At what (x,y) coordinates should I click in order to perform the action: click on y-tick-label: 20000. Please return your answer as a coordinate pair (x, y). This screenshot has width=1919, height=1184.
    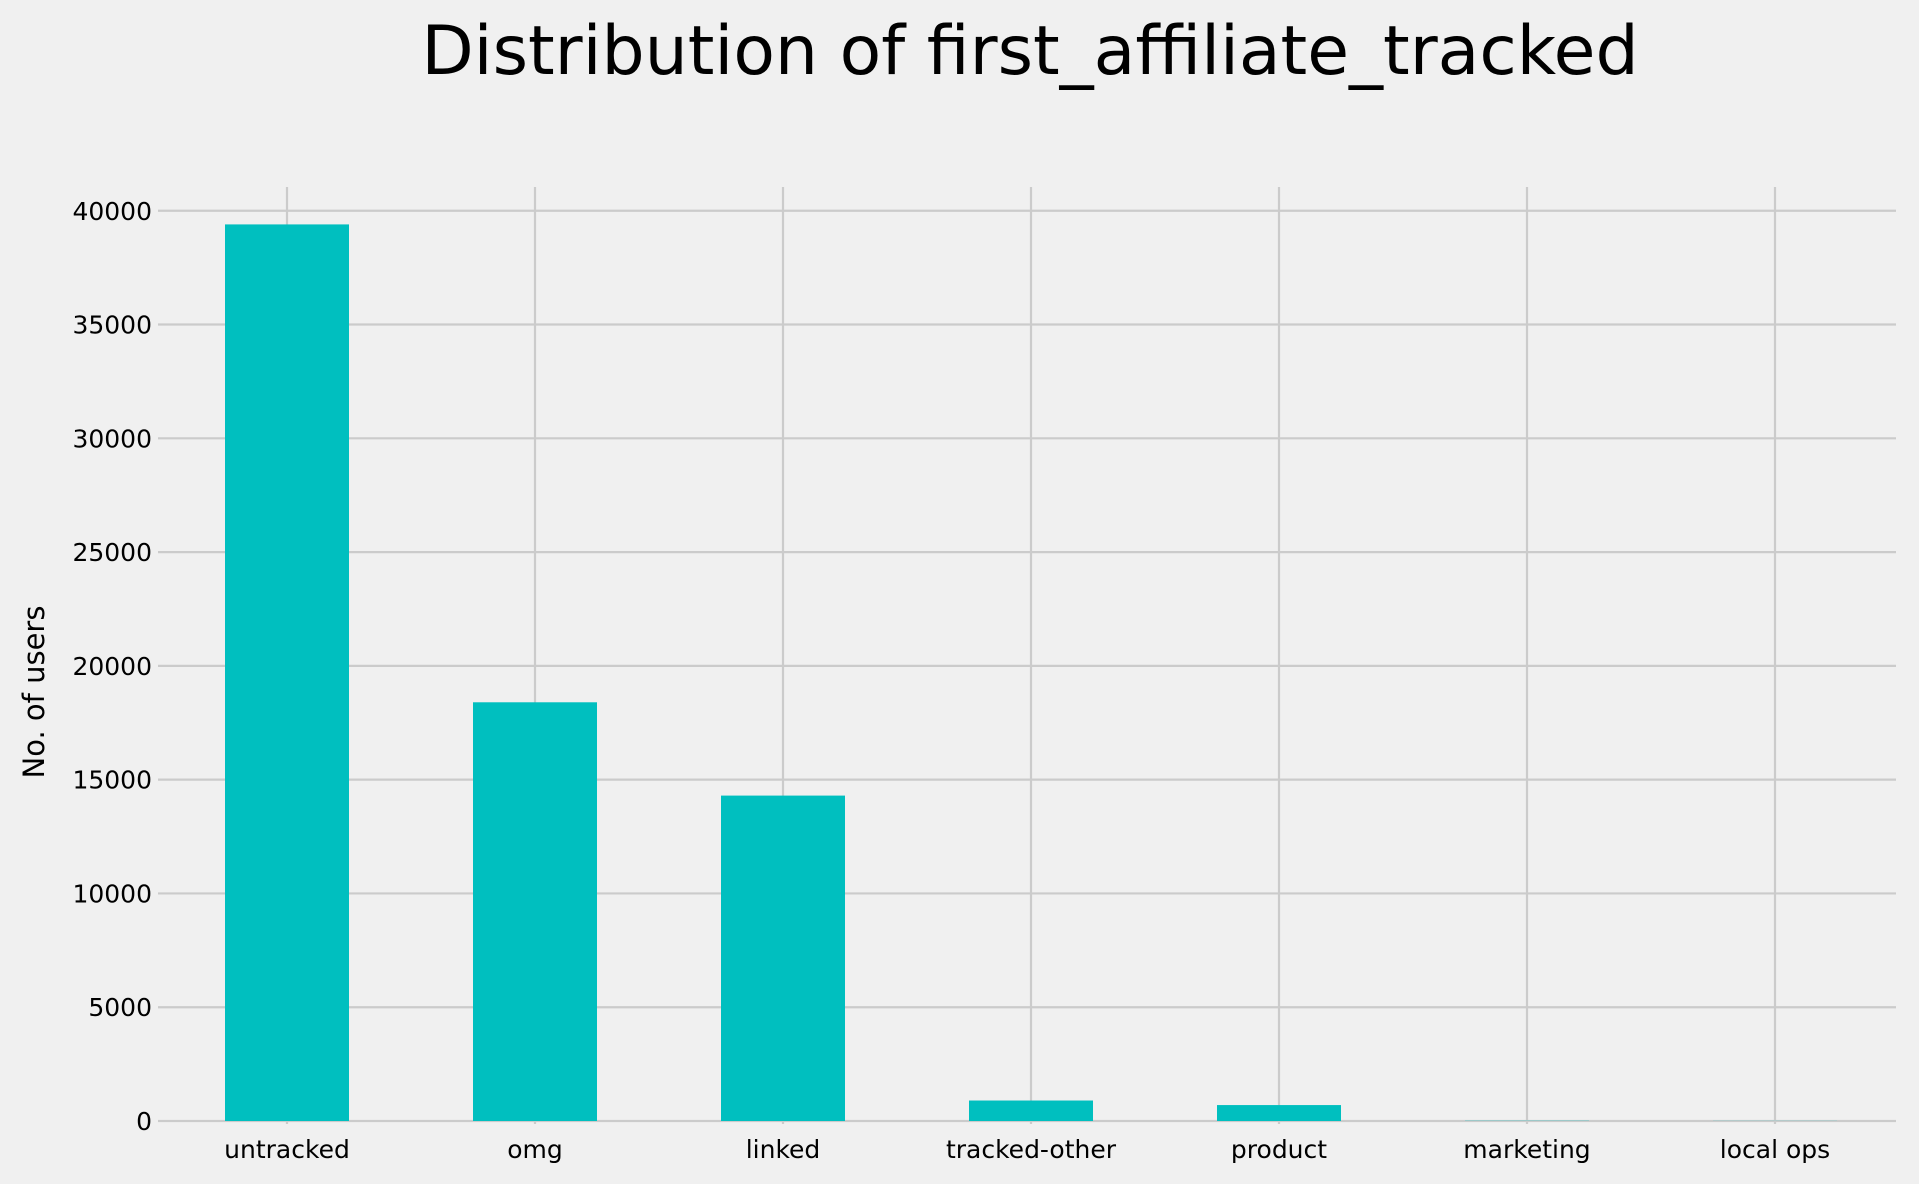
    Looking at the image, I should click on (112, 666).